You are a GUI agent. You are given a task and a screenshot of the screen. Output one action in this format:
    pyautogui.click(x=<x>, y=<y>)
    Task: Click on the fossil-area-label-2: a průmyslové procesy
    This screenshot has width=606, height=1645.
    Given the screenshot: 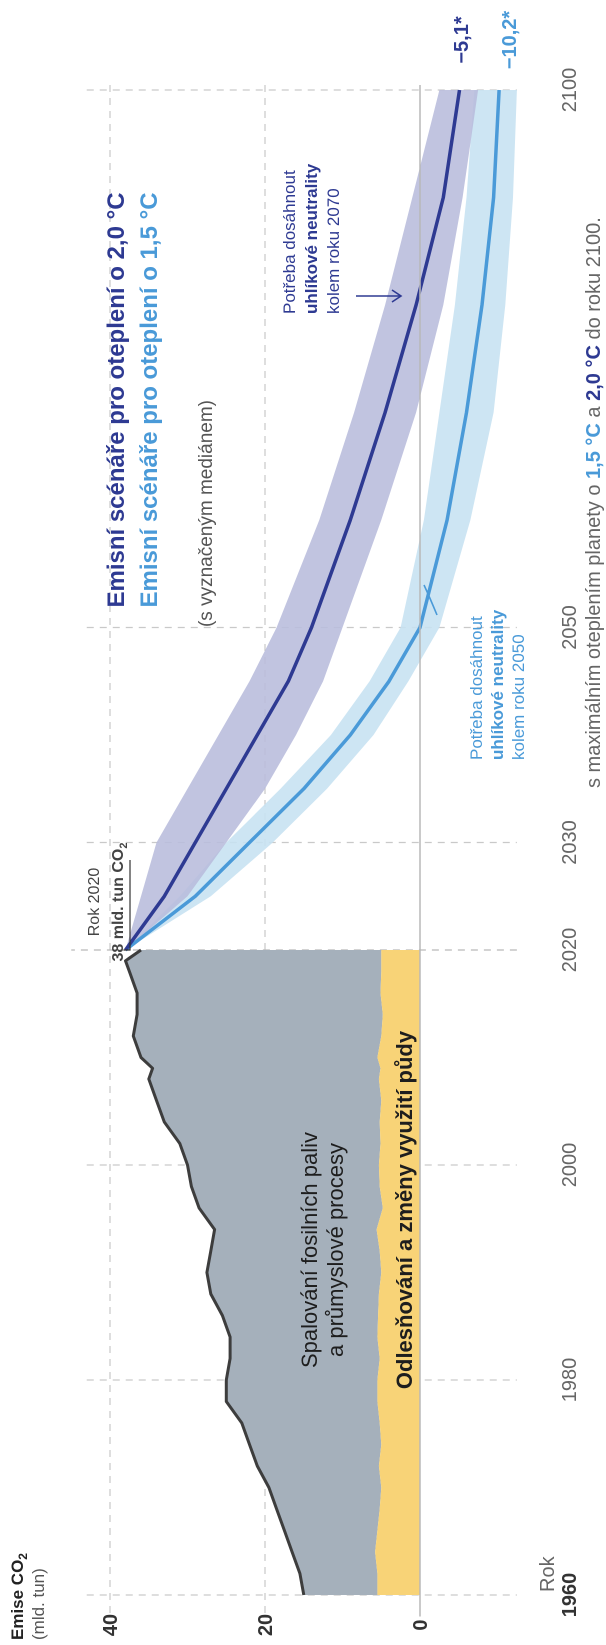 What is the action you would take?
    pyautogui.click(x=335, y=1250)
    